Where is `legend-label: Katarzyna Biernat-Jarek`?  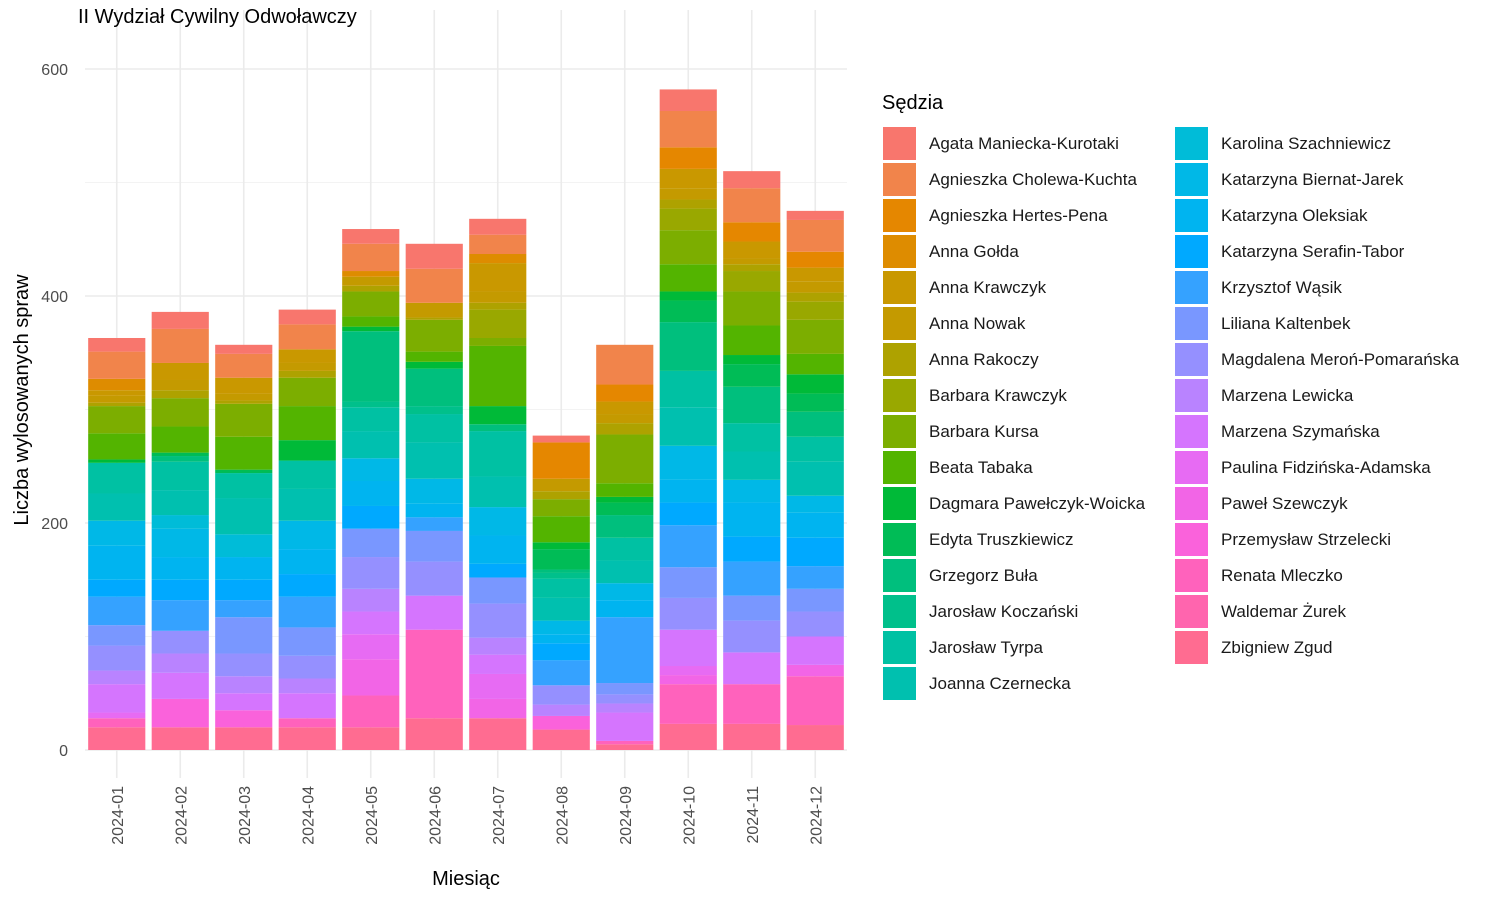
legend-label: Katarzyna Biernat-Jarek is located at coordinates (1312, 179).